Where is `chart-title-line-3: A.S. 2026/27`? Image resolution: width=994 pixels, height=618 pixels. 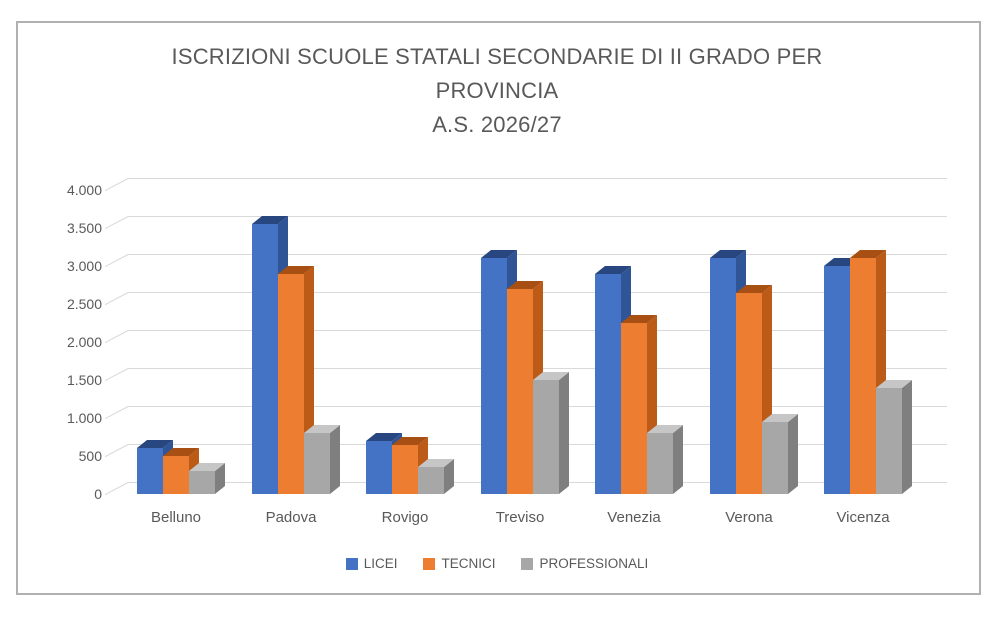 chart-title-line-3: A.S. 2026/27 is located at coordinates (497, 124).